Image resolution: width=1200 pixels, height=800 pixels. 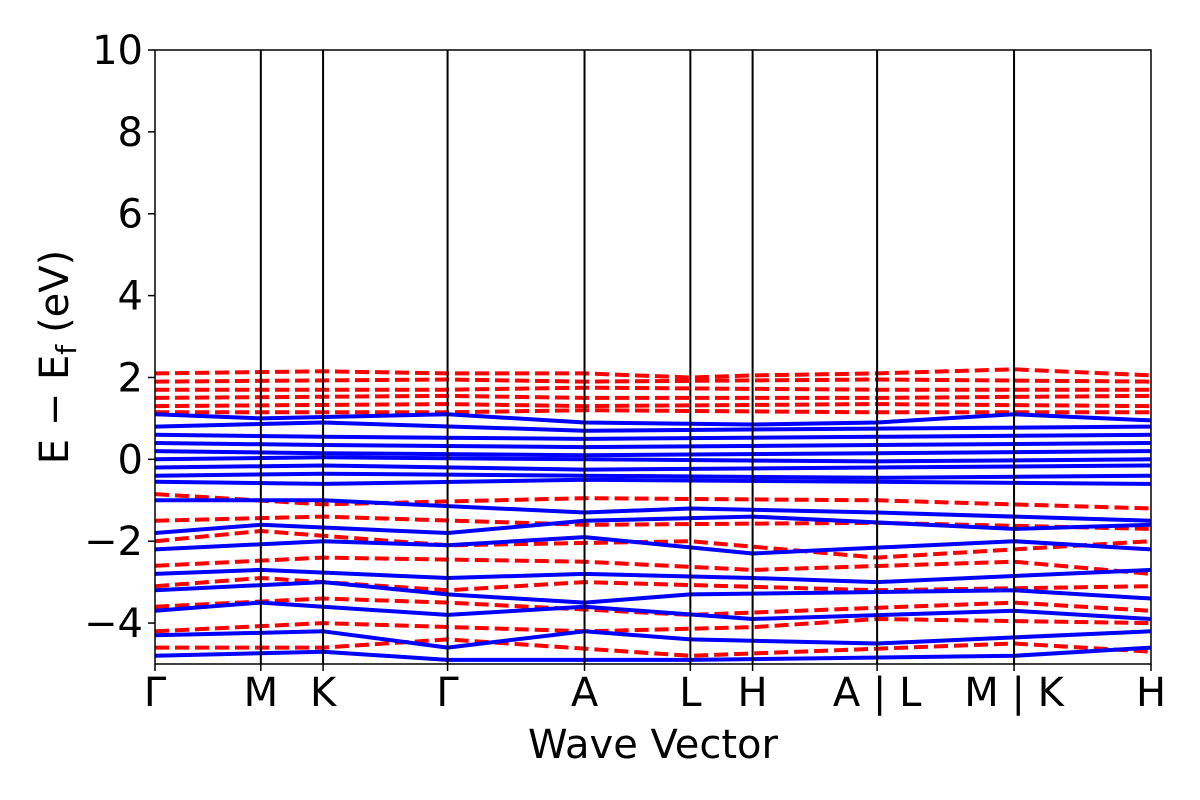 I want to click on y-axis-ticks: −4 −2 0 2 4 6 8 10, so click(x=119, y=337).